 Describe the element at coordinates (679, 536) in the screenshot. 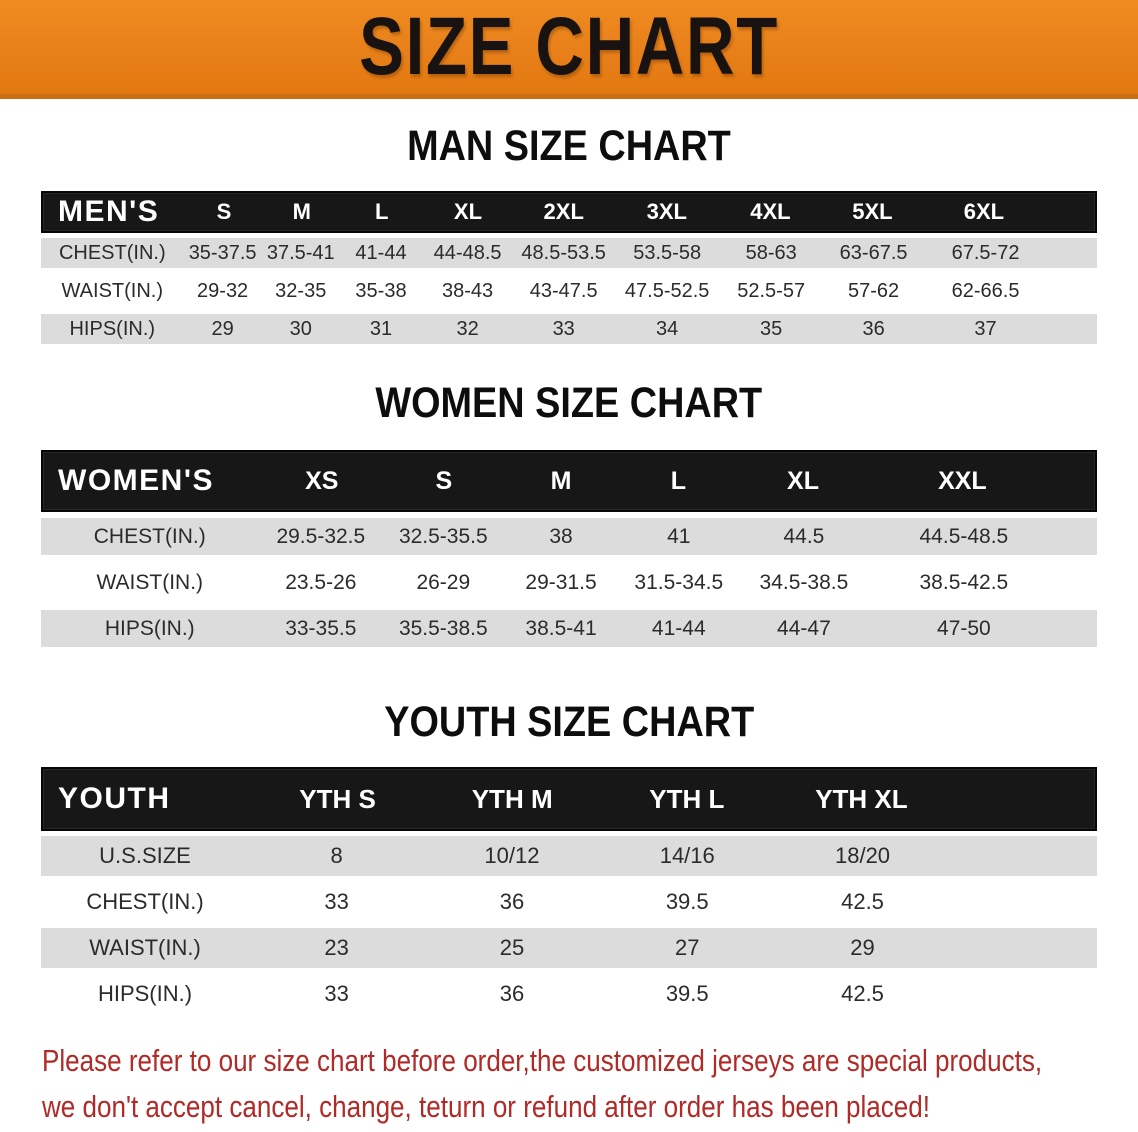

I see `cell-value: 41` at that location.